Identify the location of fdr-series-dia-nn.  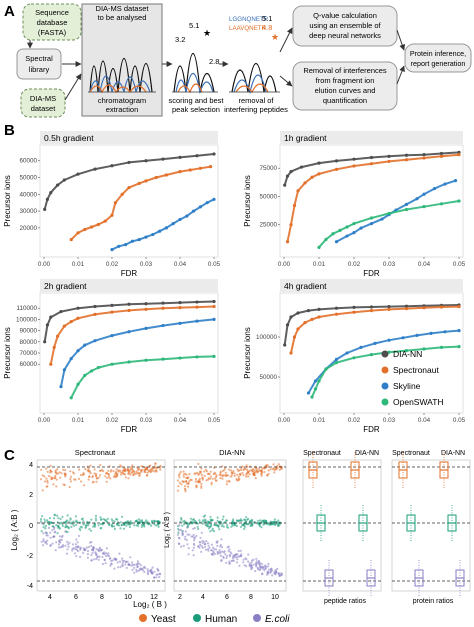
(129, 321).